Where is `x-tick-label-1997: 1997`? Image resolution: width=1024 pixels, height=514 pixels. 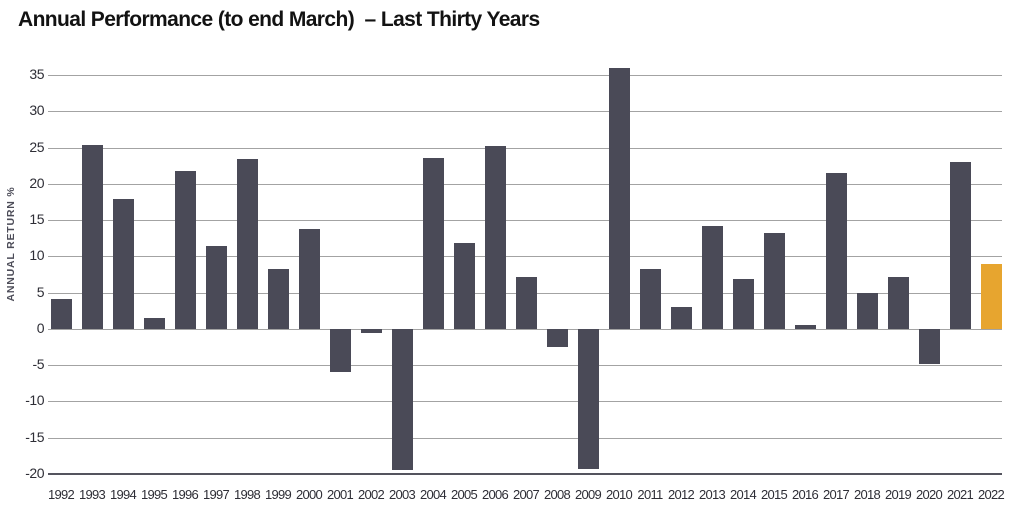
x-tick-label-1997: 1997 is located at coordinates (216, 494).